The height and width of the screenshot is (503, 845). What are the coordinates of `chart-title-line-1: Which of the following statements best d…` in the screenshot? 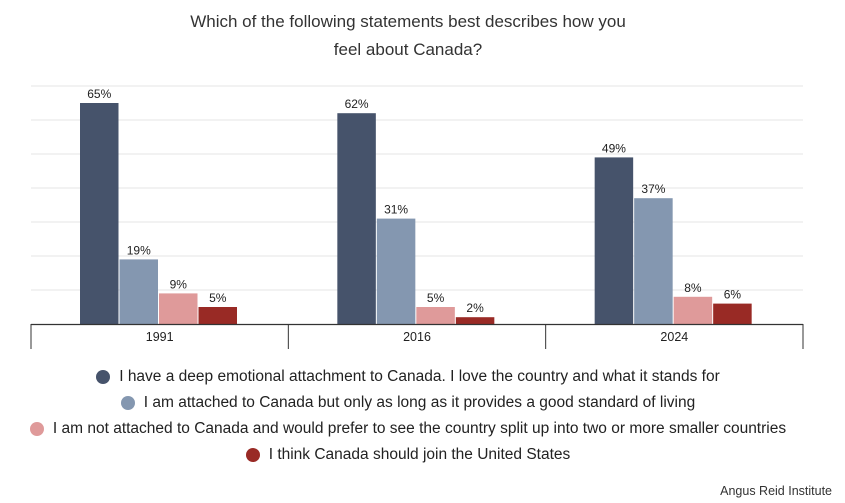 It's located at (408, 21).